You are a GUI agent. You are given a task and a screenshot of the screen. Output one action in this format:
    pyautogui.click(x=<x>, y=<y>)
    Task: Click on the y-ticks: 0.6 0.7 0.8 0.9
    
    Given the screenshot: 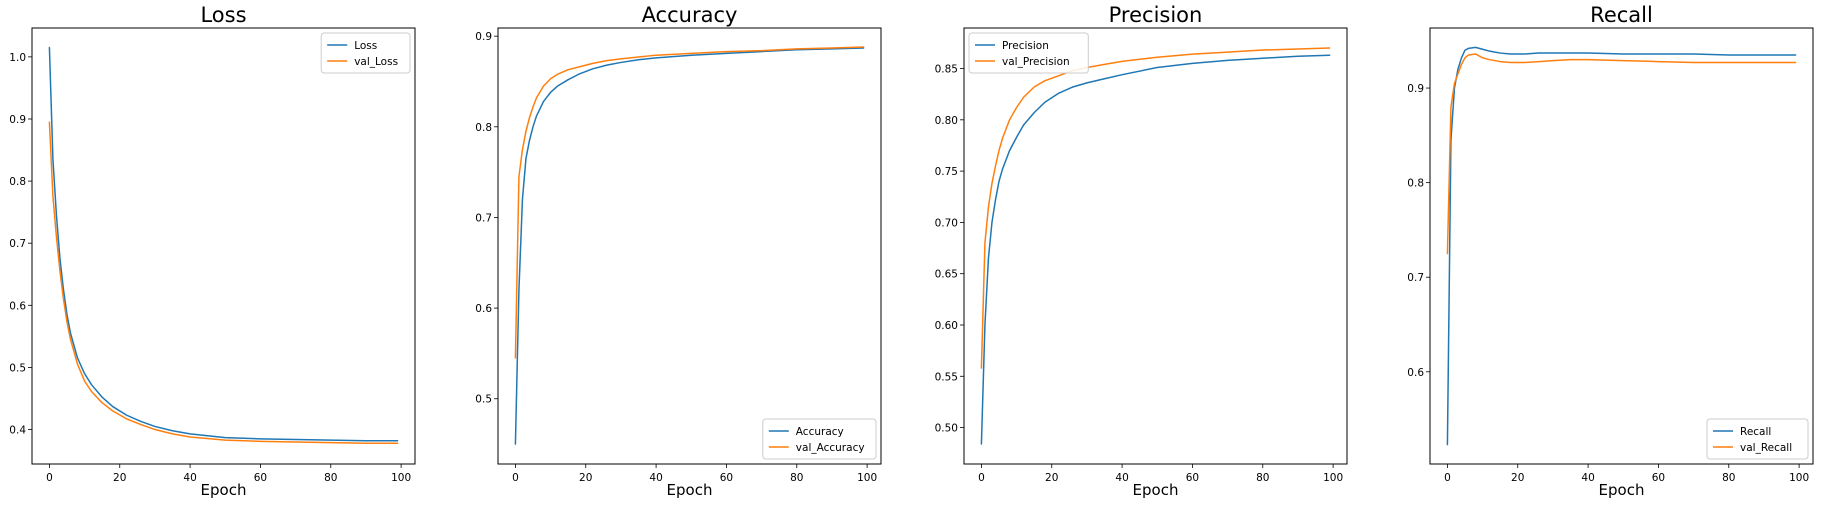 What is the action you would take?
    pyautogui.click(x=1418, y=231)
    